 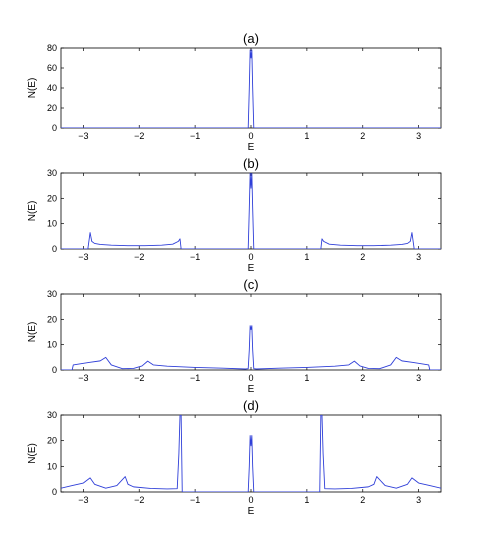 I want to click on y-tick-label: 40, so click(x=52, y=88).